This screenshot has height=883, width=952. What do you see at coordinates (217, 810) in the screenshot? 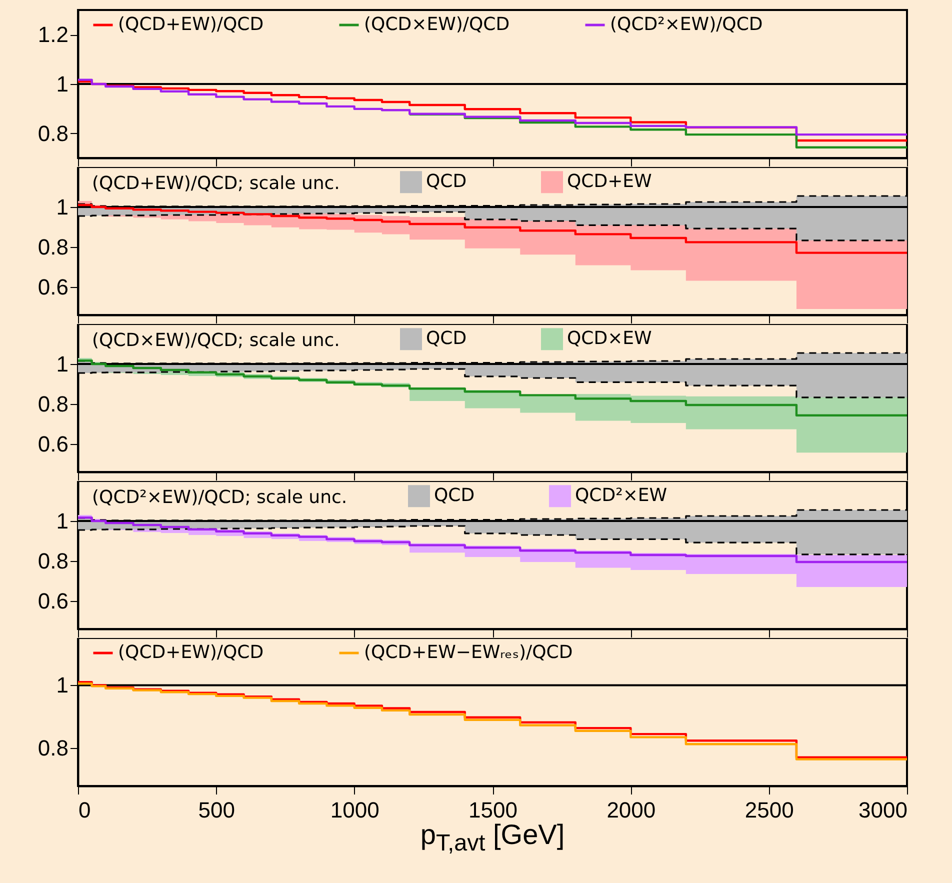
I see `x-tick-label: 500` at bounding box center [217, 810].